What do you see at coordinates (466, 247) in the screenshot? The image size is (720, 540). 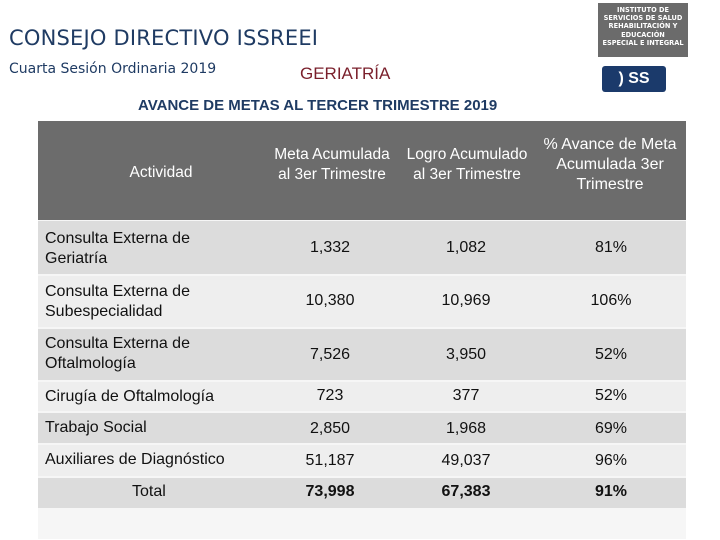 I see `achievement-cell: 1,082` at bounding box center [466, 247].